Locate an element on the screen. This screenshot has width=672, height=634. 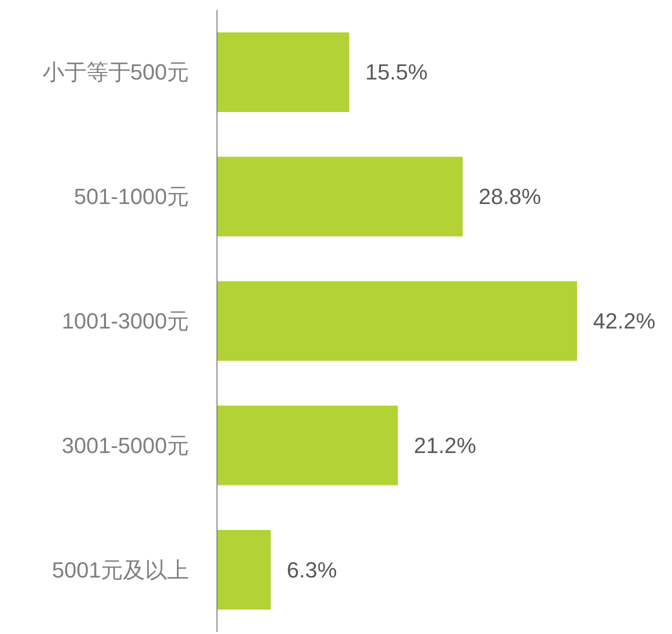
y-tick-label: 3001-5000元 is located at coordinates (125, 445).